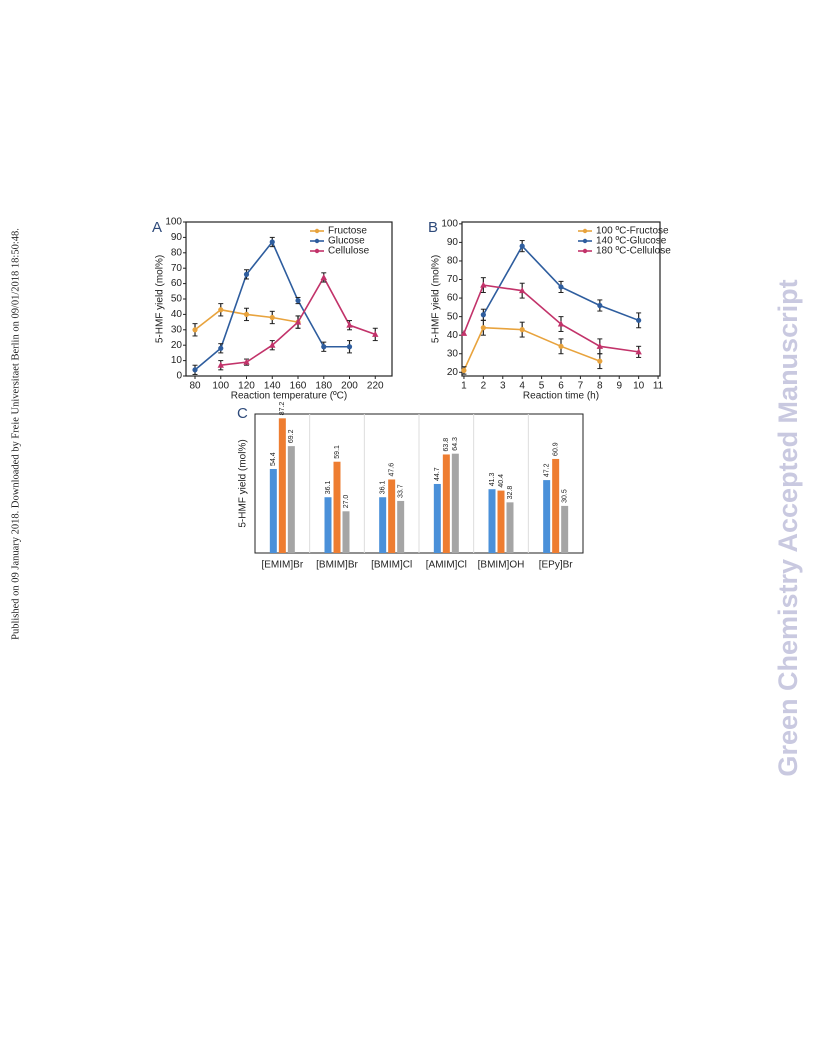  Describe the element at coordinates (282, 409) in the screenshot. I see `value-label: 87.2` at that location.